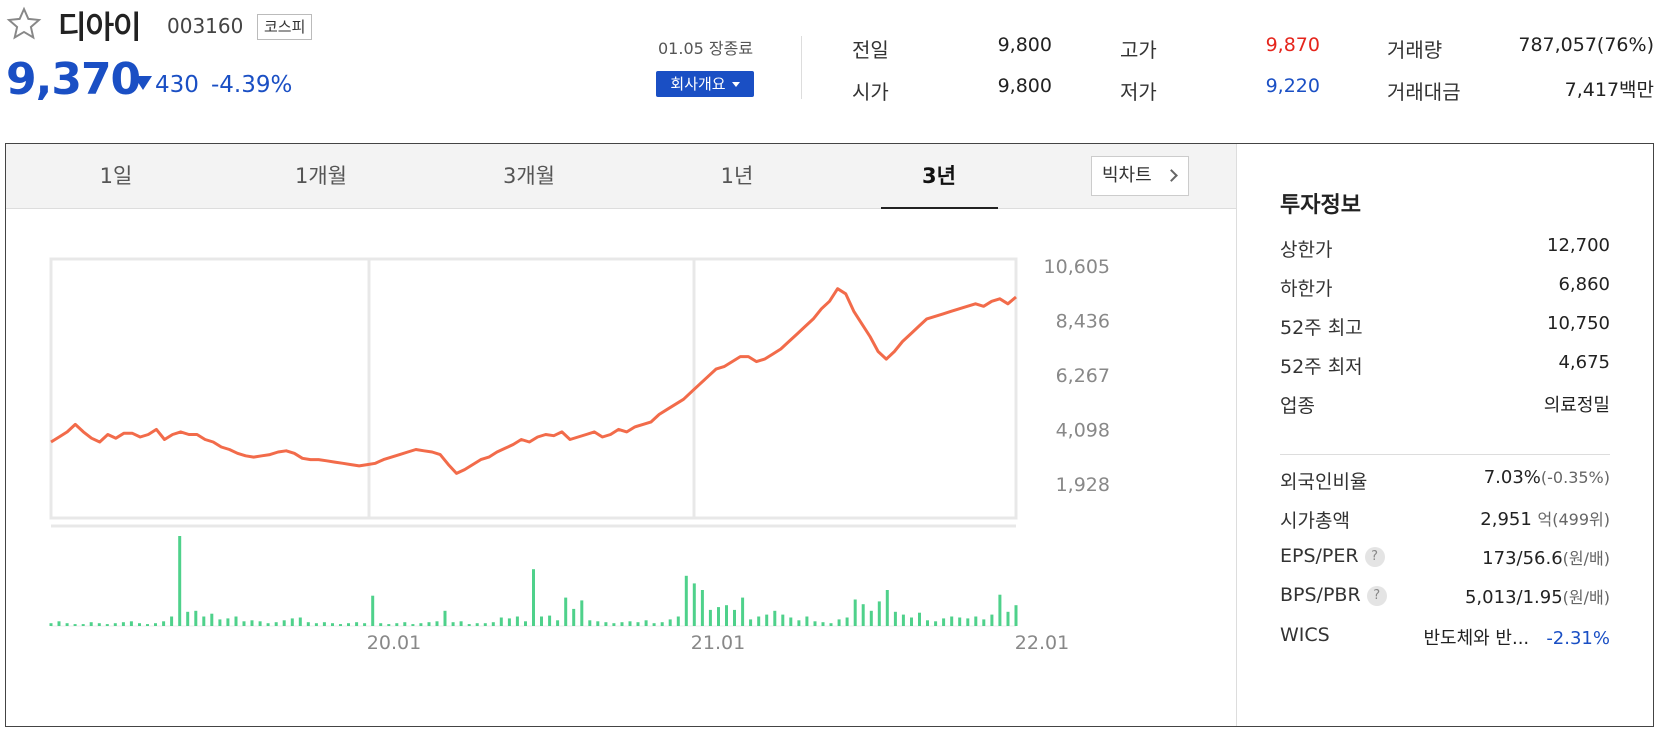 The width and height of the screenshot is (1659, 730). I want to click on bps-pbr-label-wrap: BPS/PBR?, so click(1333, 595).